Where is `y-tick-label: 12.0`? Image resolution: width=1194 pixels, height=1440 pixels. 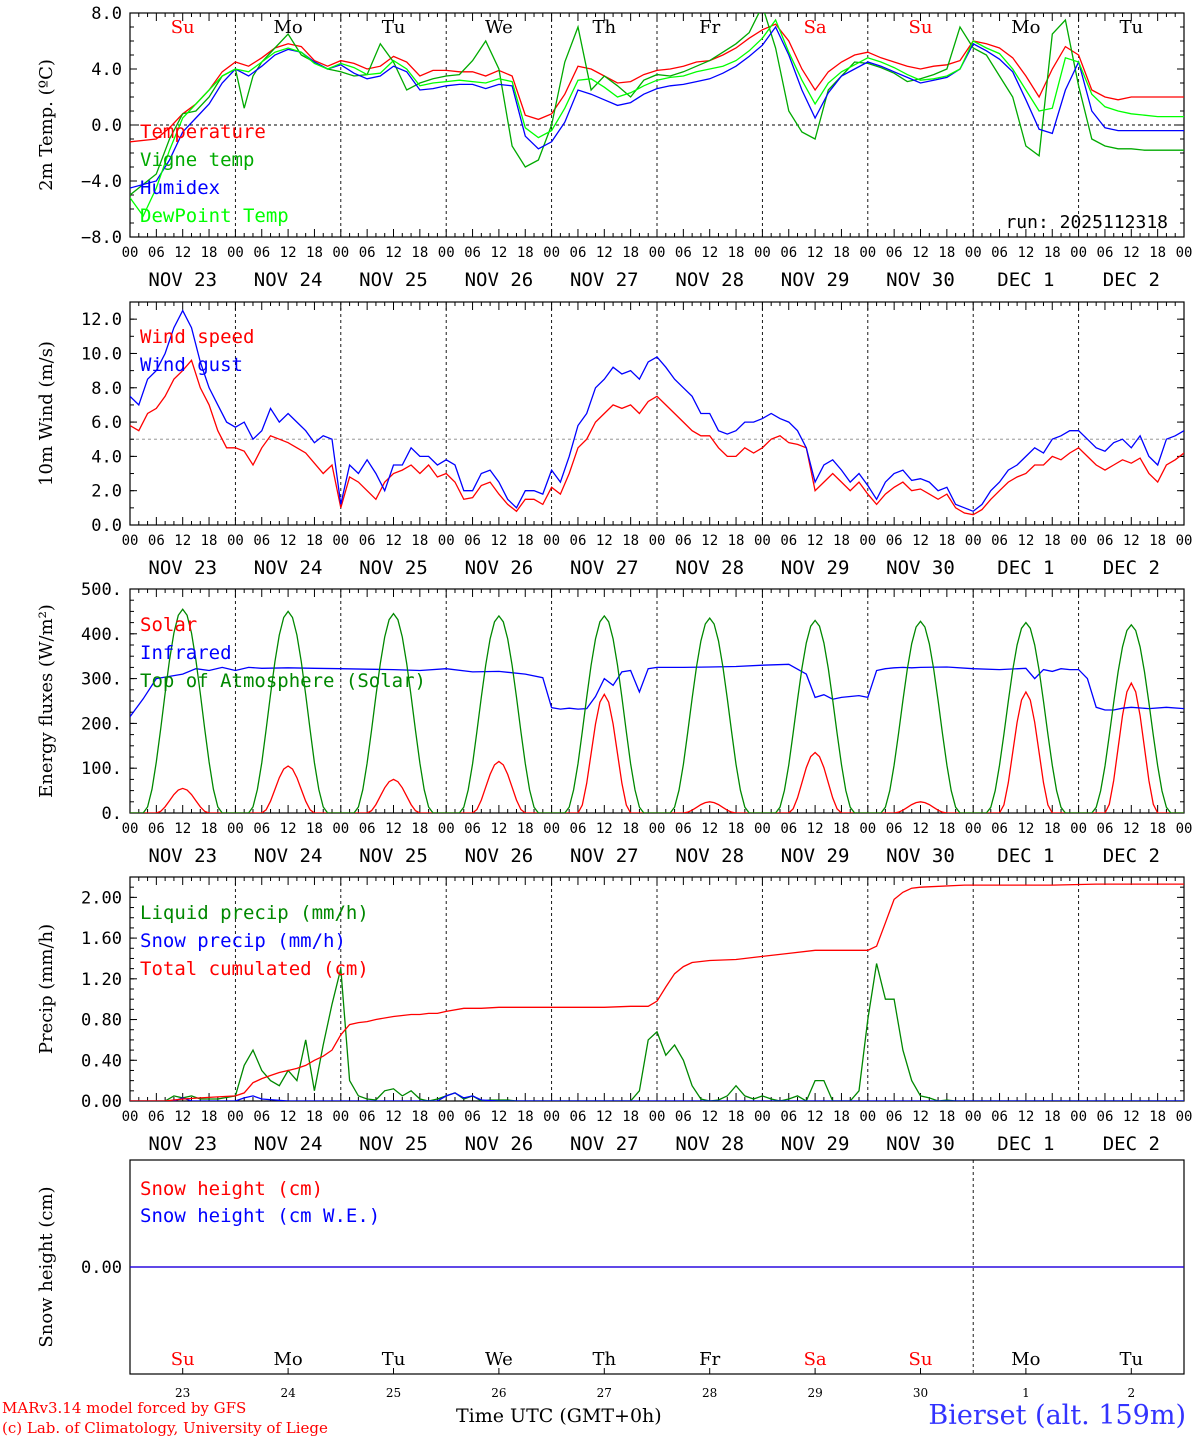
y-tick-label: 12.0 is located at coordinates (101, 320).